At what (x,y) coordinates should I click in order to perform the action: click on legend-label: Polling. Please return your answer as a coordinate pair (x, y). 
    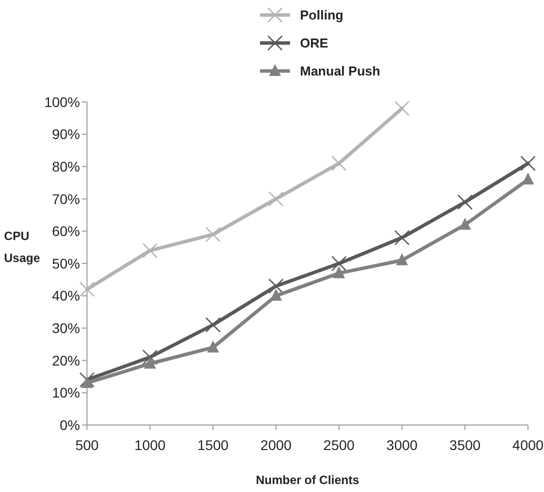
    Looking at the image, I should click on (322, 15).